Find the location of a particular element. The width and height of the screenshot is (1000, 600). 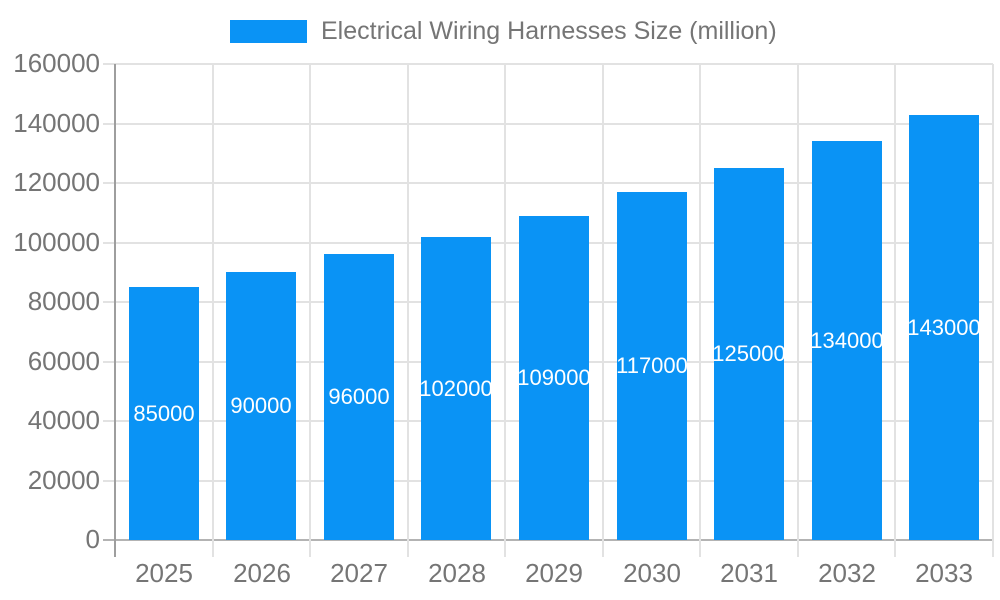

bar-value-label: 102000 is located at coordinates (456, 388).